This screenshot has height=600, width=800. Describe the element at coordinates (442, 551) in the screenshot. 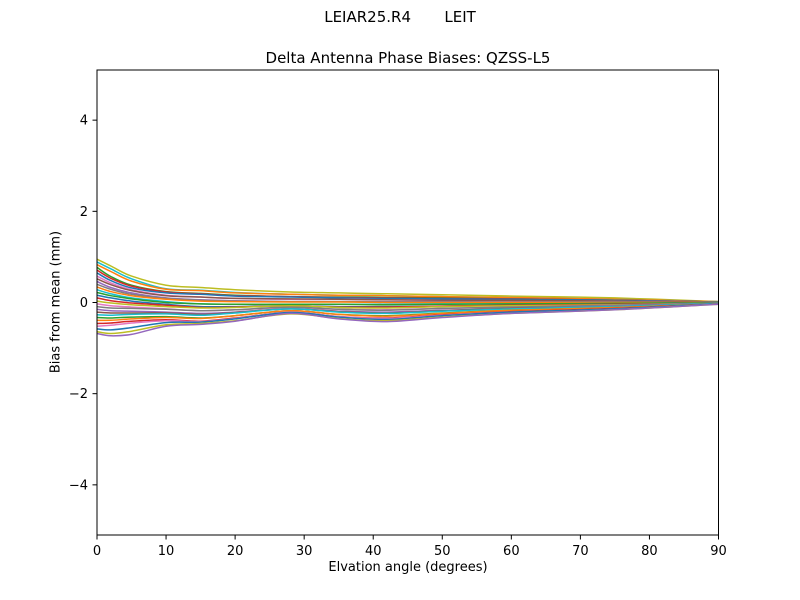

I see `x-tick-label: 50` at that location.